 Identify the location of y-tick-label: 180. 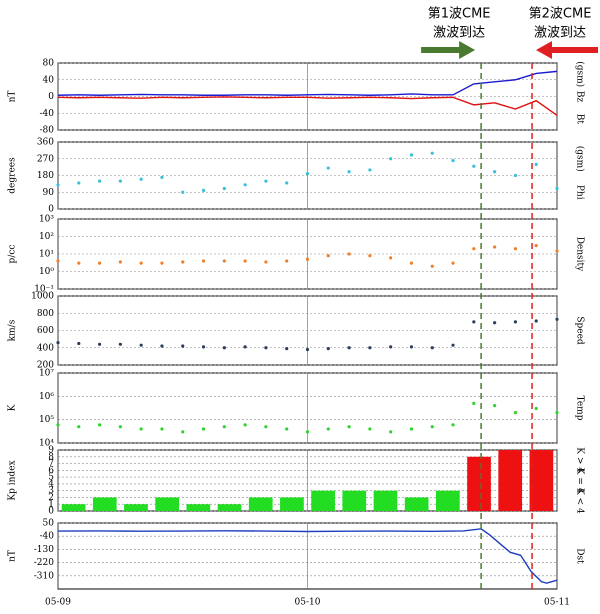
(45, 176).